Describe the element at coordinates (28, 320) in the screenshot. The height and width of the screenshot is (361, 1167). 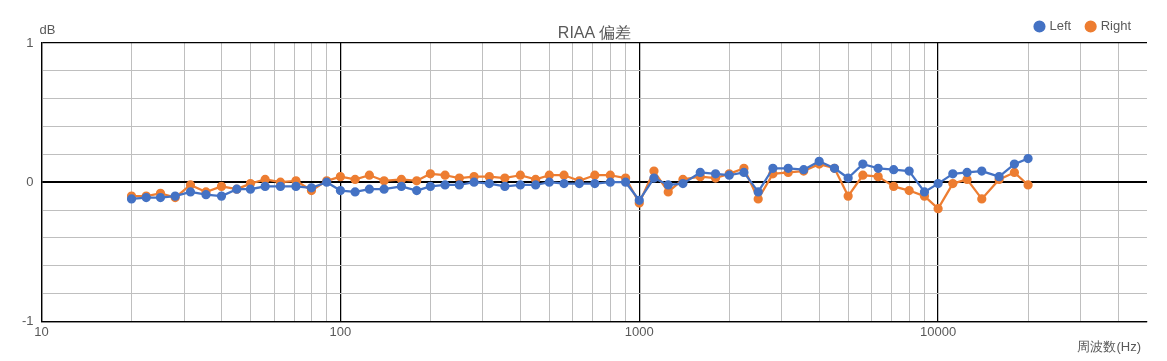
I see `y-tick-label: -1` at that location.